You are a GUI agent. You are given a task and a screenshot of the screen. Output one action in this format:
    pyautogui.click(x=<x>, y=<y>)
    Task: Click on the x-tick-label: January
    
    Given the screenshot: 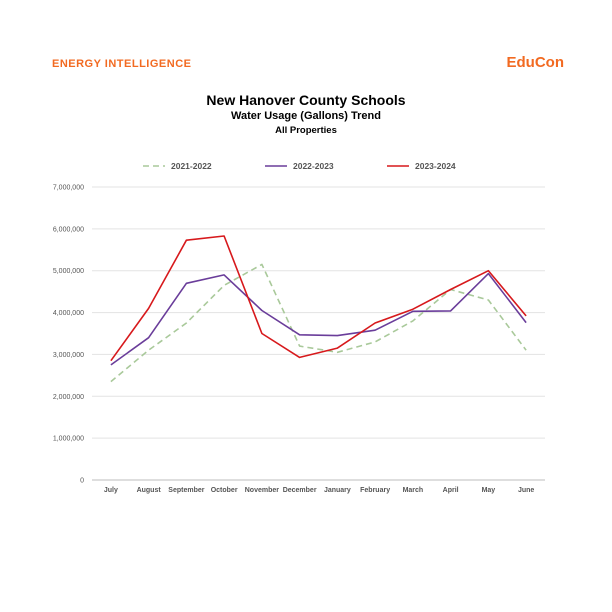 What is the action you would take?
    pyautogui.click(x=337, y=490)
    